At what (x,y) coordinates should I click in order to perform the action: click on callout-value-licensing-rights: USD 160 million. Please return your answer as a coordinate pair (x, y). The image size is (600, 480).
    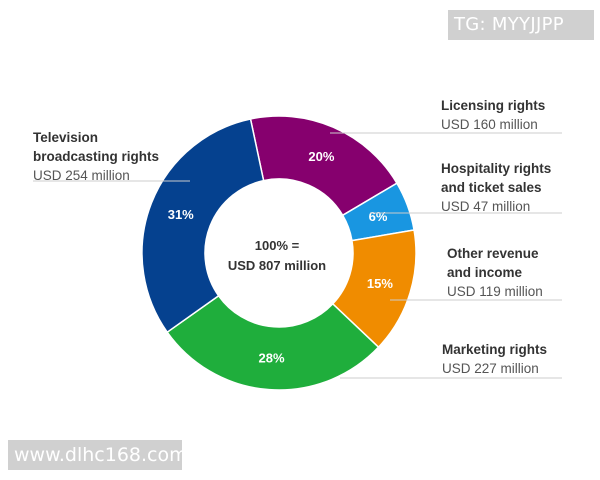
    Looking at the image, I should click on (489, 124).